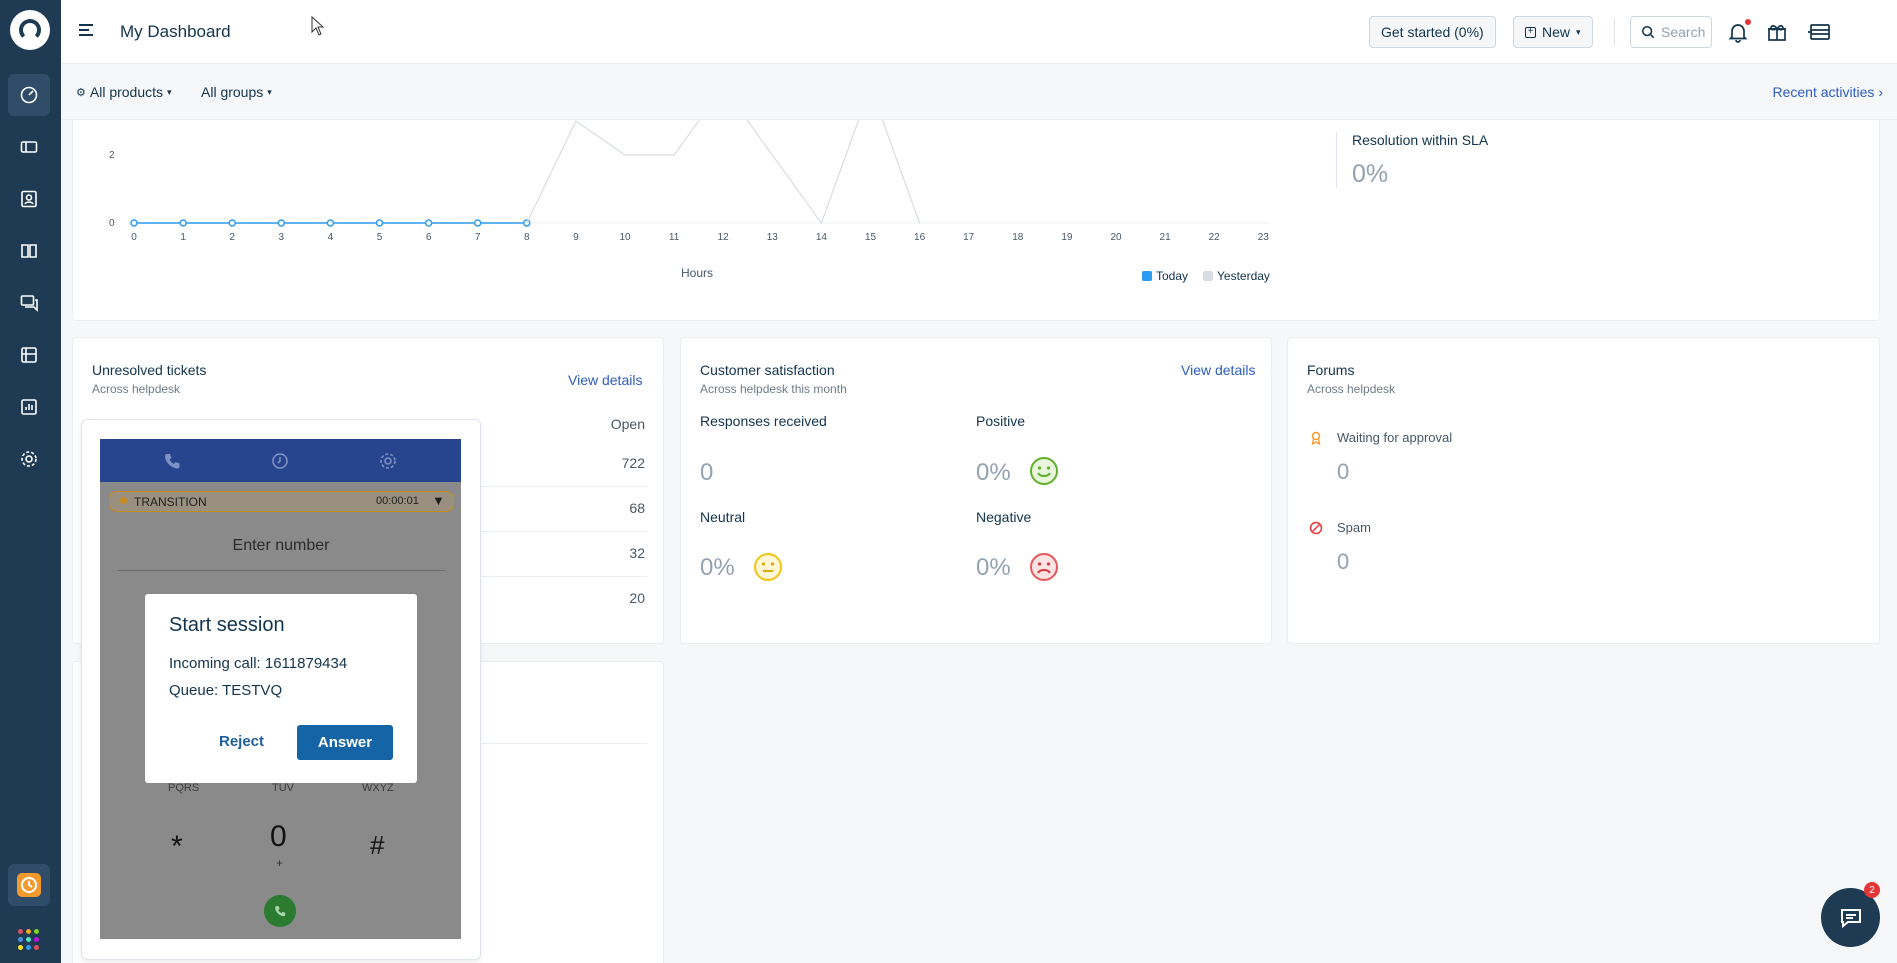 The width and height of the screenshot is (1897, 963). I want to click on forums-icon, so click(29, 303).